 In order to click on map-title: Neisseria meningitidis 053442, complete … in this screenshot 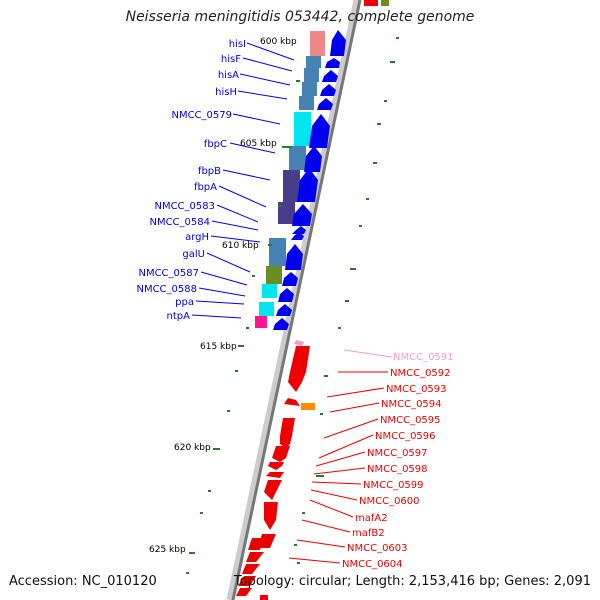, I will do `click(300, 17)`.